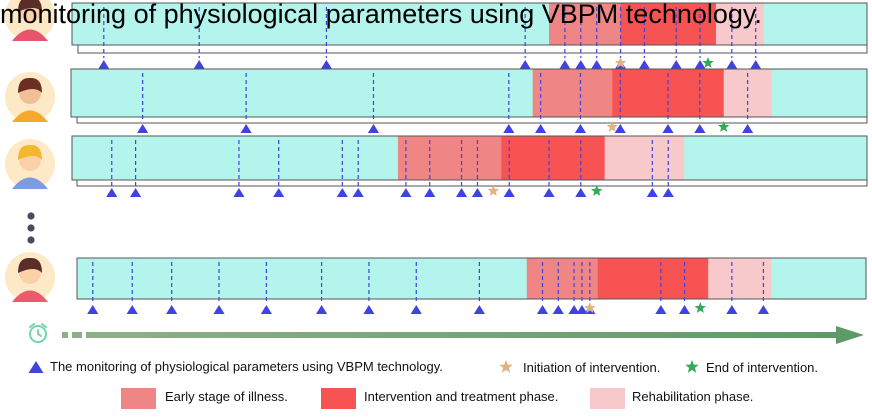 The width and height of the screenshot is (872, 418). I want to click on legend-end-star, so click(692, 366).